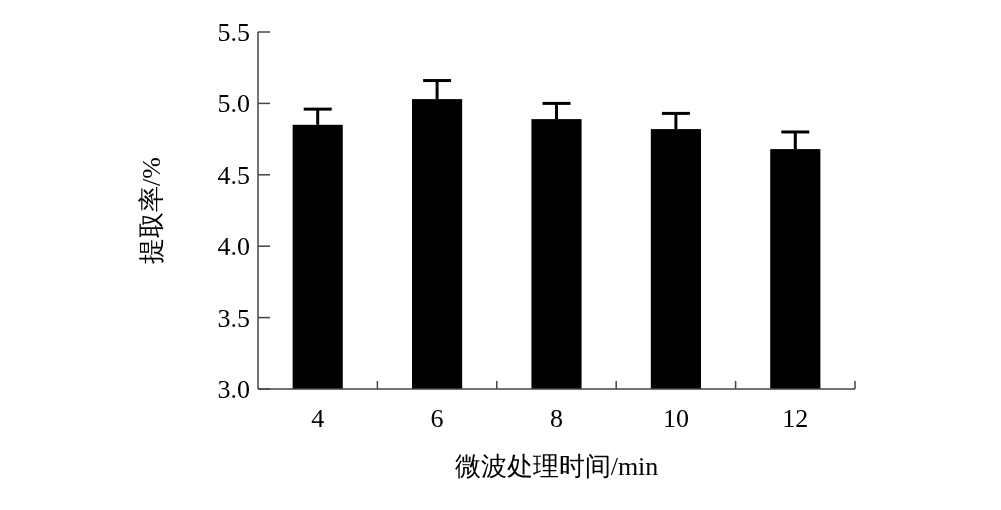 Image resolution: width=1001 pixels, height=510 pixels. I want to click on y-tick-label: 3.0, so click(233, 389).